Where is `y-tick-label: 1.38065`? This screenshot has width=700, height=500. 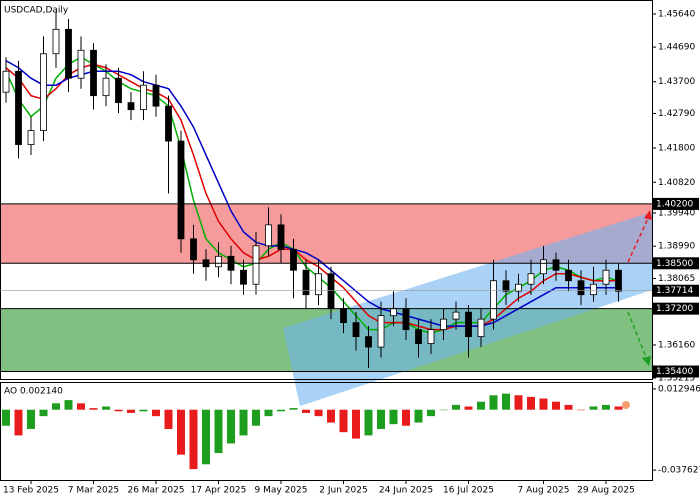
y-tick-label: 1.38065 is located at coordinates (676, 279).